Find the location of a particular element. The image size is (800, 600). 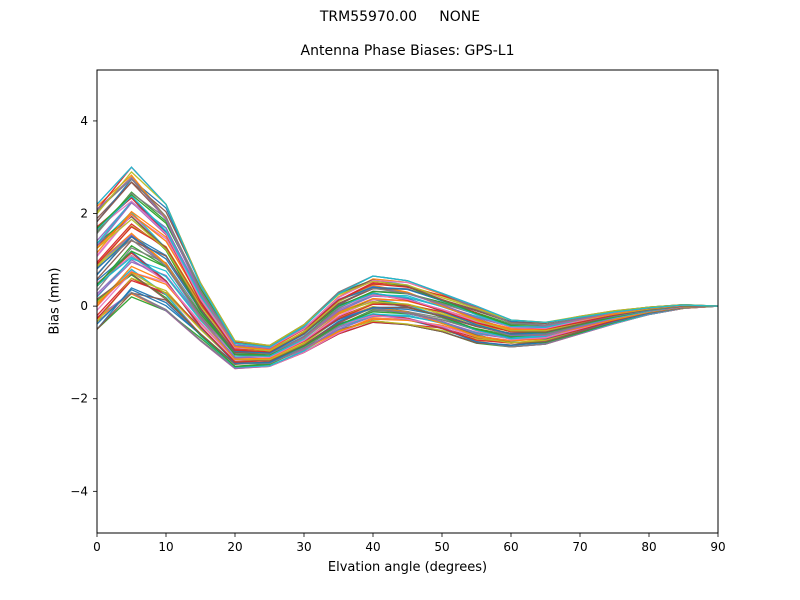

x-tick-label: 40 is located at coordinates (372, 547).